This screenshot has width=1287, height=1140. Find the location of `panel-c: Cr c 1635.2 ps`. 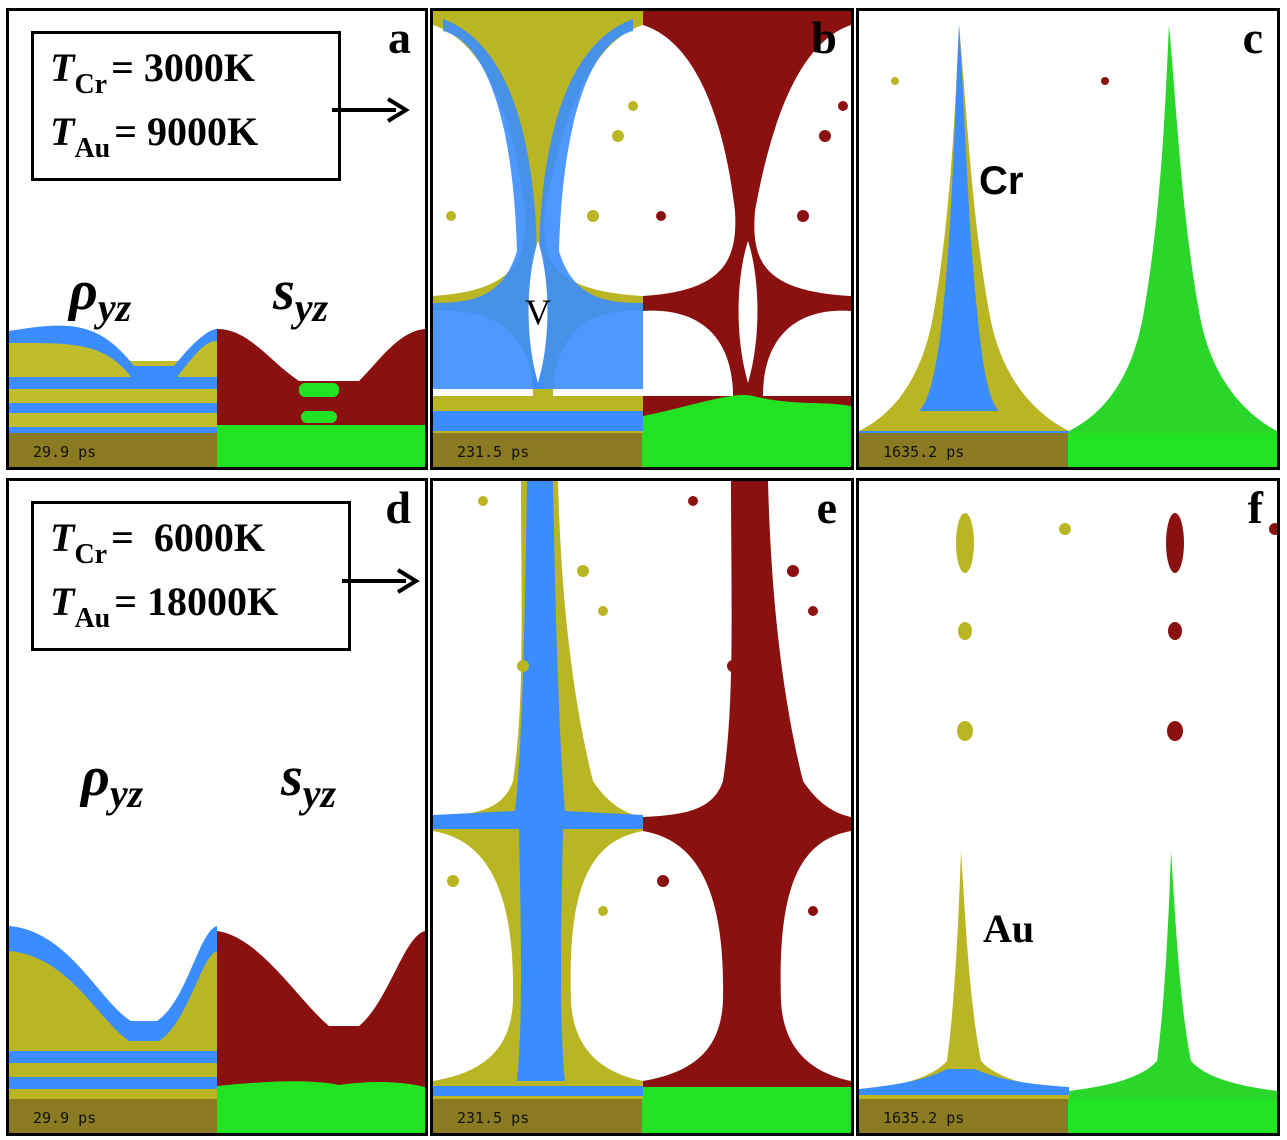

panel-c: Cr c 1635.2 ps is located at coordinates (1068, 239).